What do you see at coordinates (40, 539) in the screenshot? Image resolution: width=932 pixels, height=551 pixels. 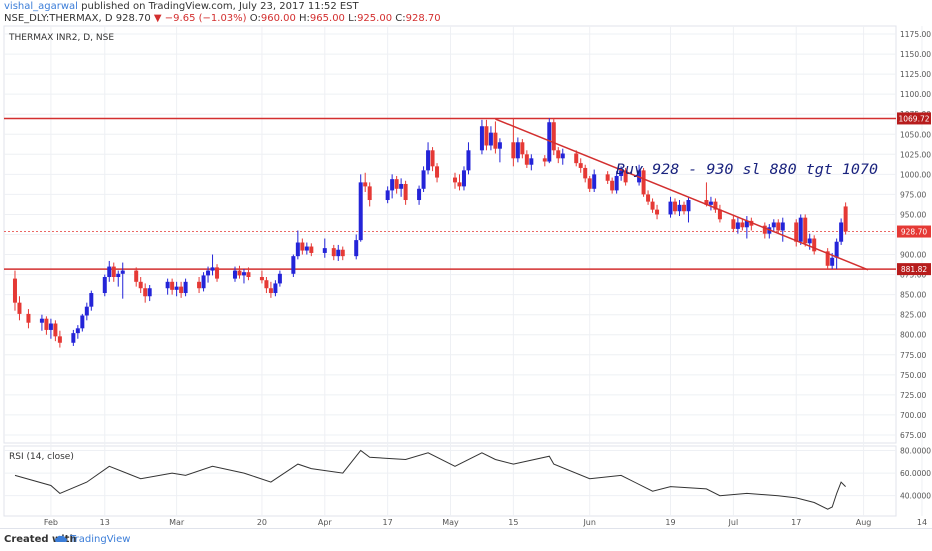 I see `created-with-label: Created with` at bounding box center [40, 539].